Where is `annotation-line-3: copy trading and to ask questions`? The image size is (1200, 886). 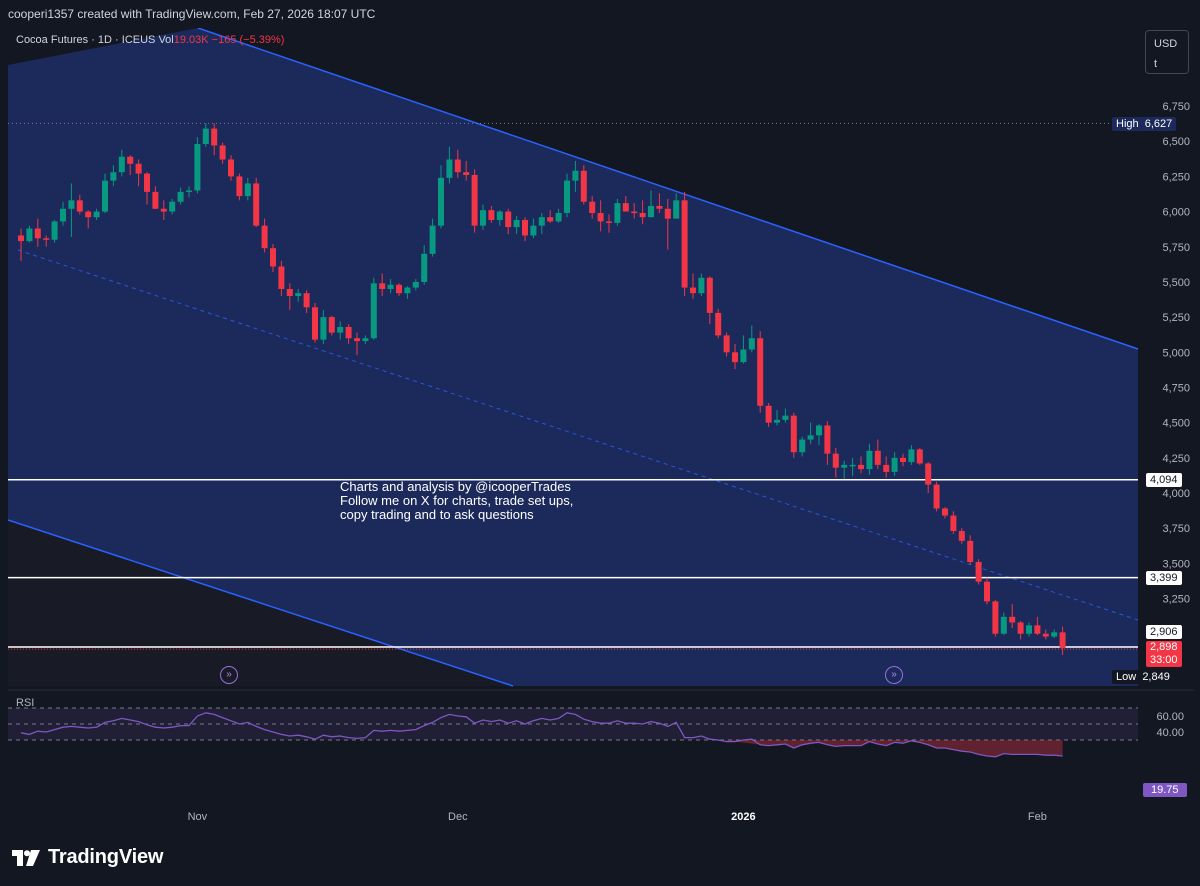
annotation-line-3: copy trading and to ask questions is located at coordinates (437, 514).